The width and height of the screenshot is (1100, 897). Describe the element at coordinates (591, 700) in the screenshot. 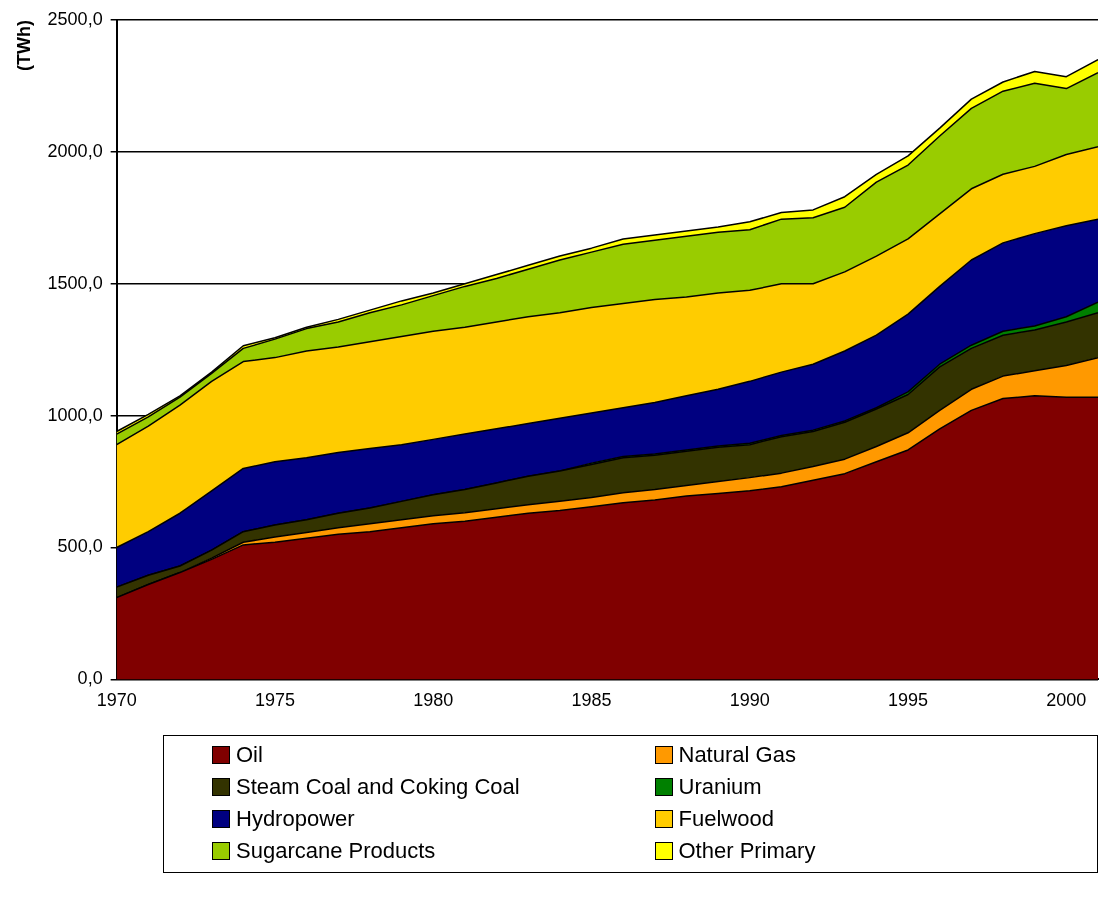

I see `x-tick-label: 1985` at that location.